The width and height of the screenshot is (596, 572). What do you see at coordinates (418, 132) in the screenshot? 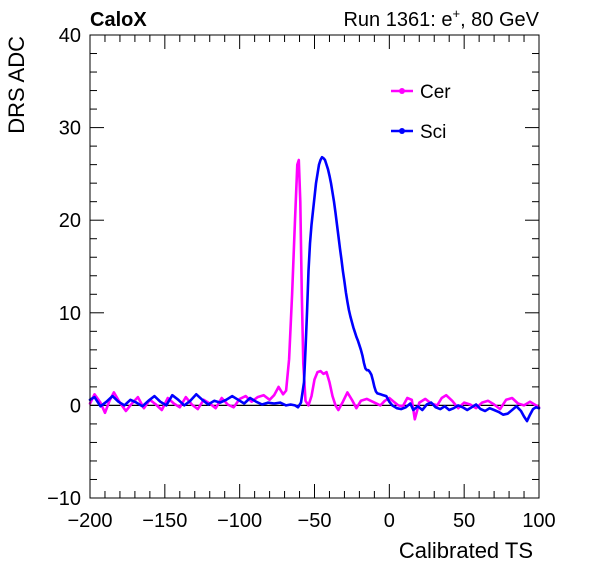
I see `legend-item-sci: Sci` at bounding box center [418, 132].